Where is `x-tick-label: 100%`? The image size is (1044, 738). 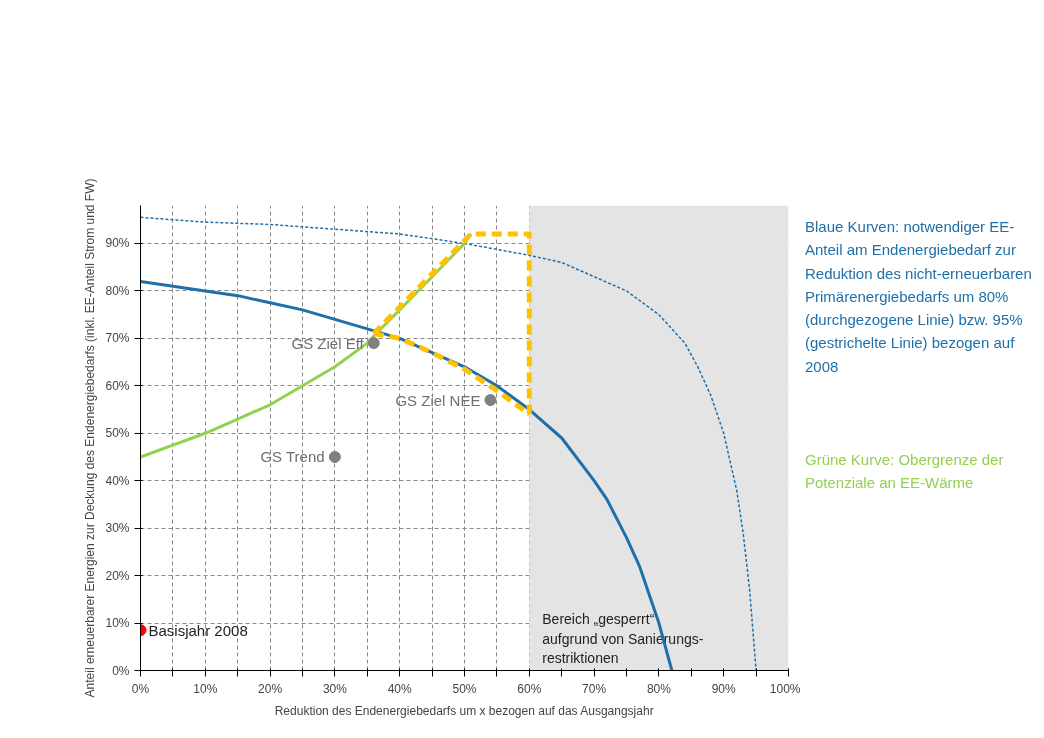 x-tick-label: 100% is located at coordinates (785, 688).